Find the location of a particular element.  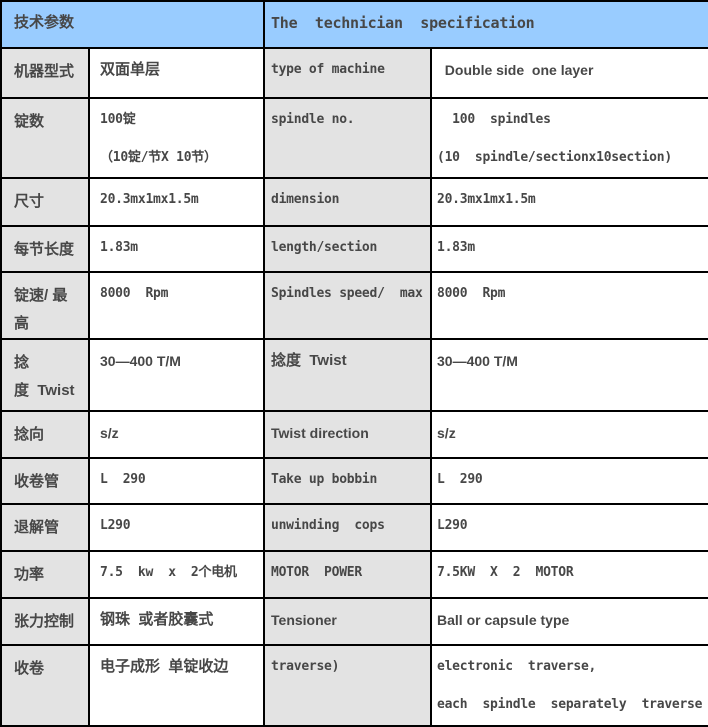

table-row: 每节长度 1.83m length/section 1.83m is located at coordinates (354, 249).